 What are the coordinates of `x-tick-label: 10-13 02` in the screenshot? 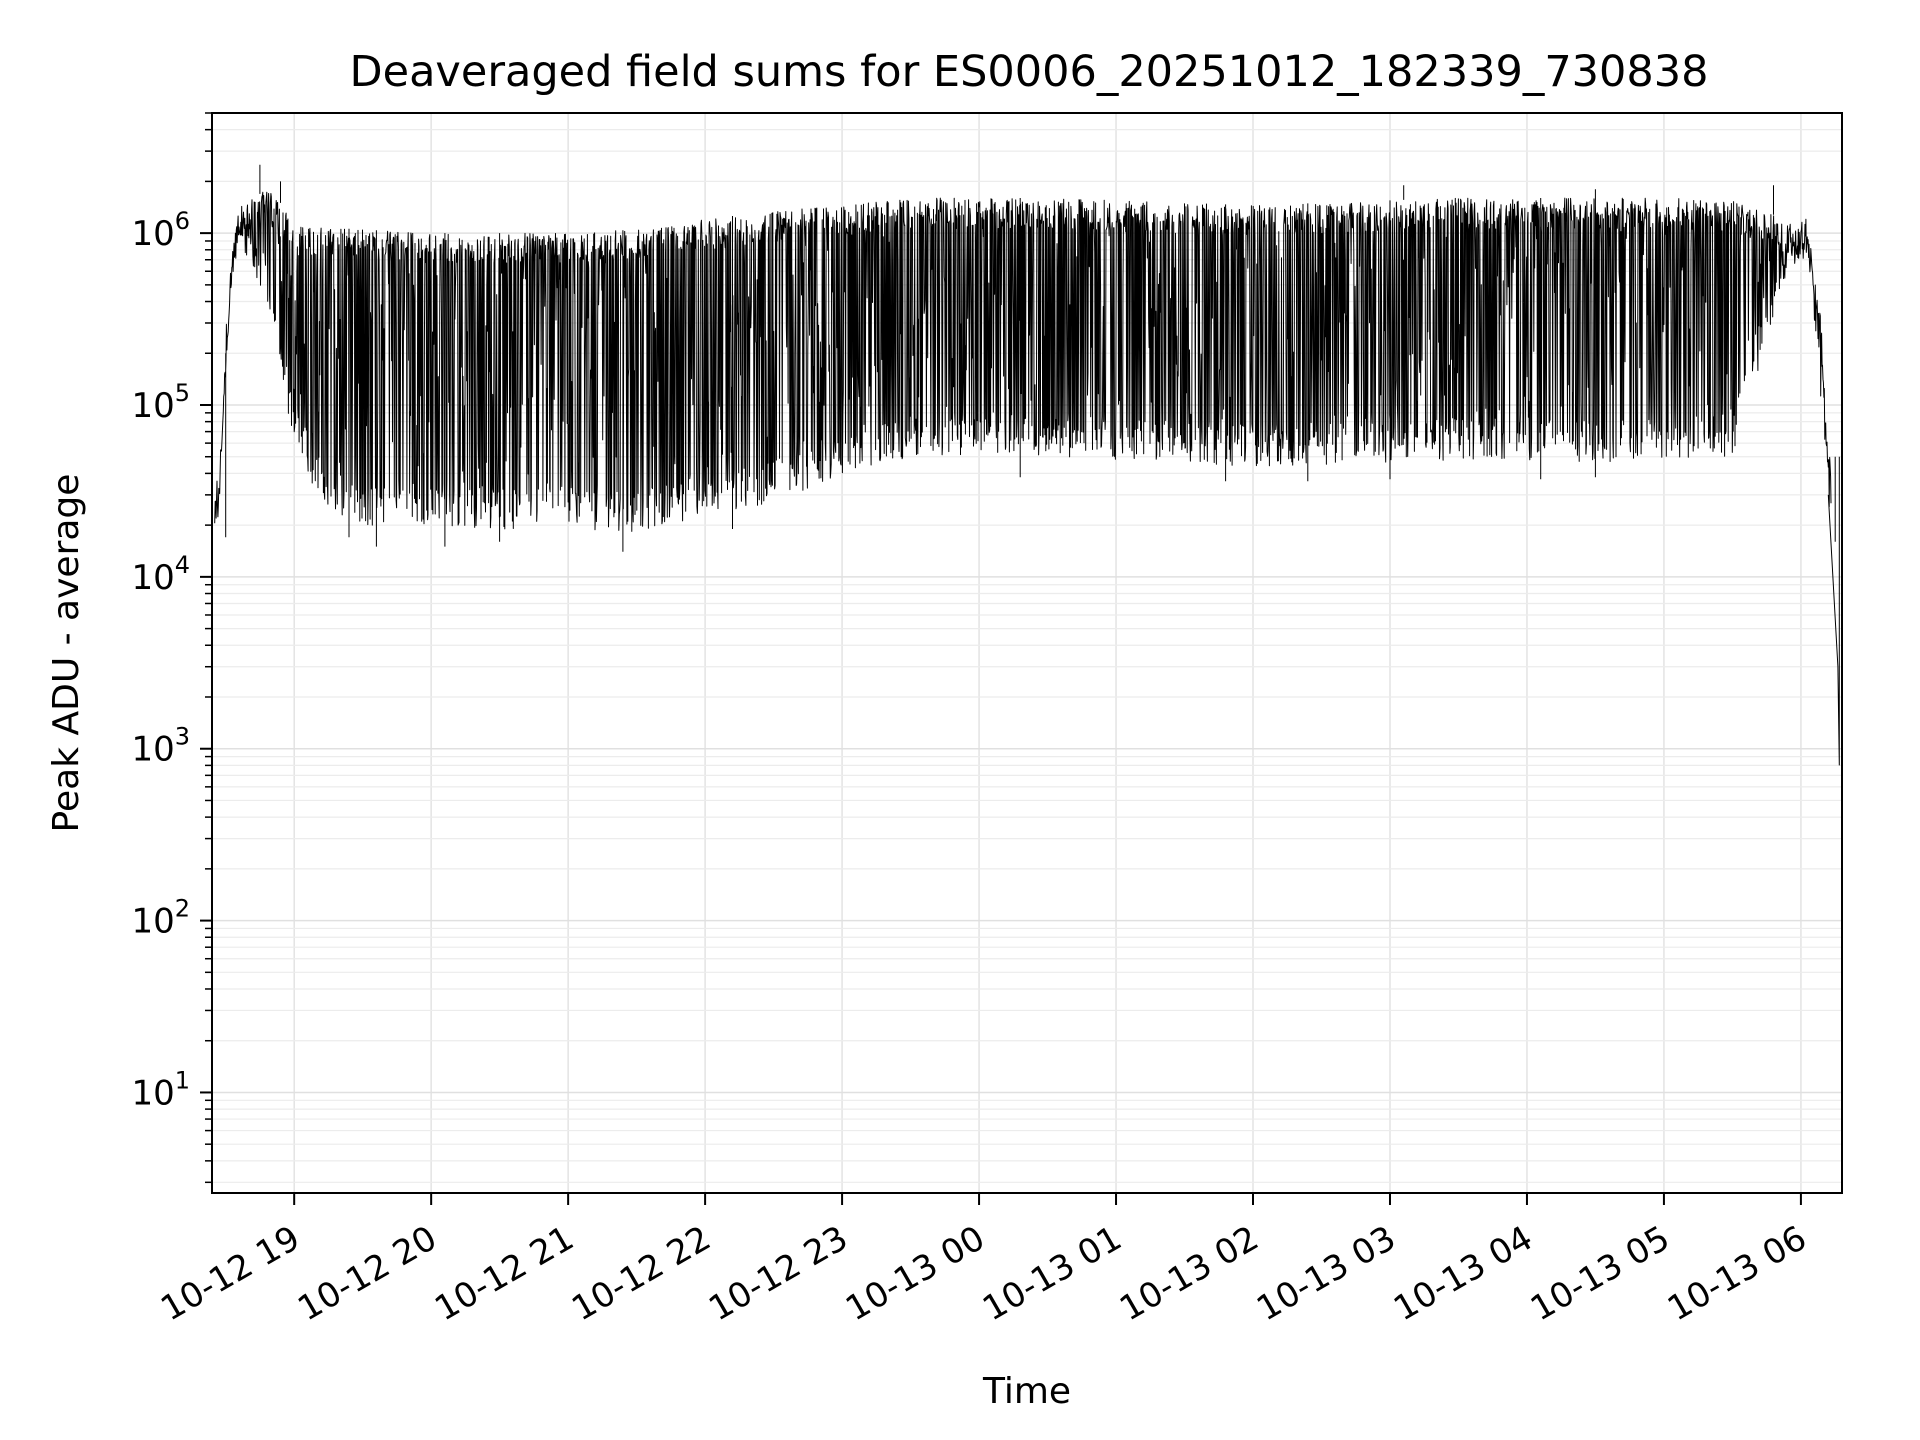 It's located at (1189, 1273).